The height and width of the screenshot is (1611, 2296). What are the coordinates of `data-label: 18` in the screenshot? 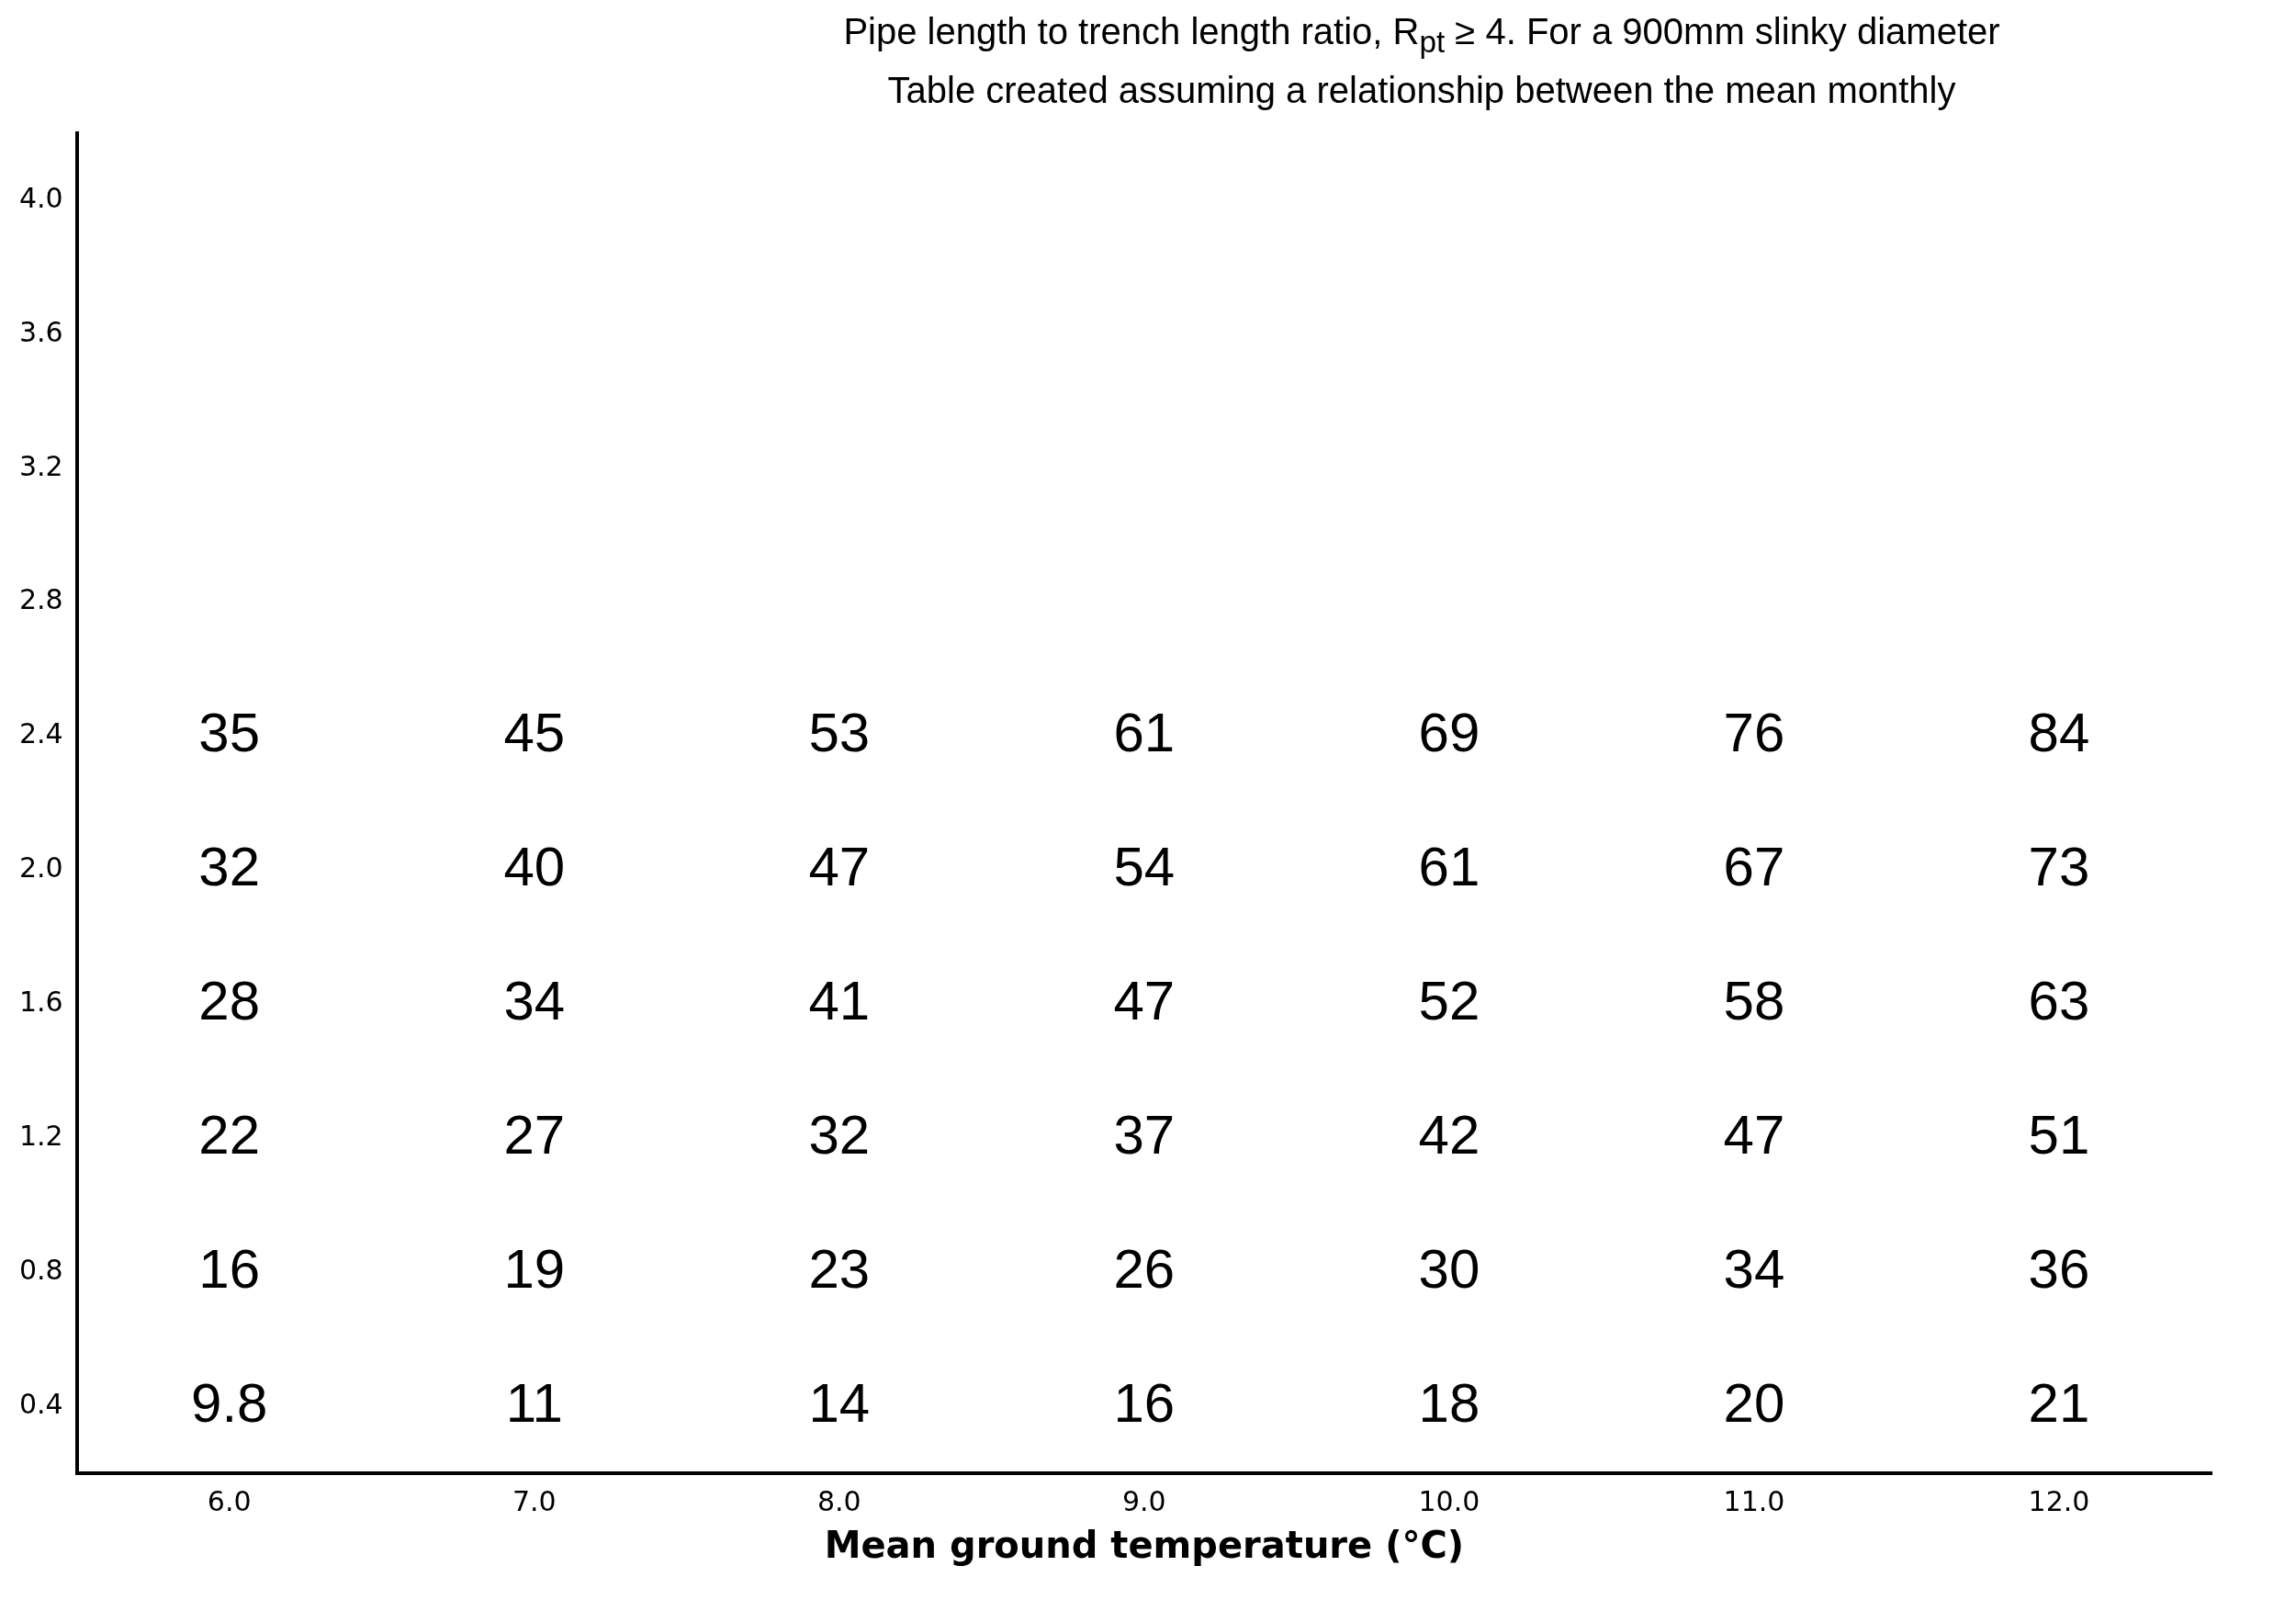 It's located at (1449, 1403).